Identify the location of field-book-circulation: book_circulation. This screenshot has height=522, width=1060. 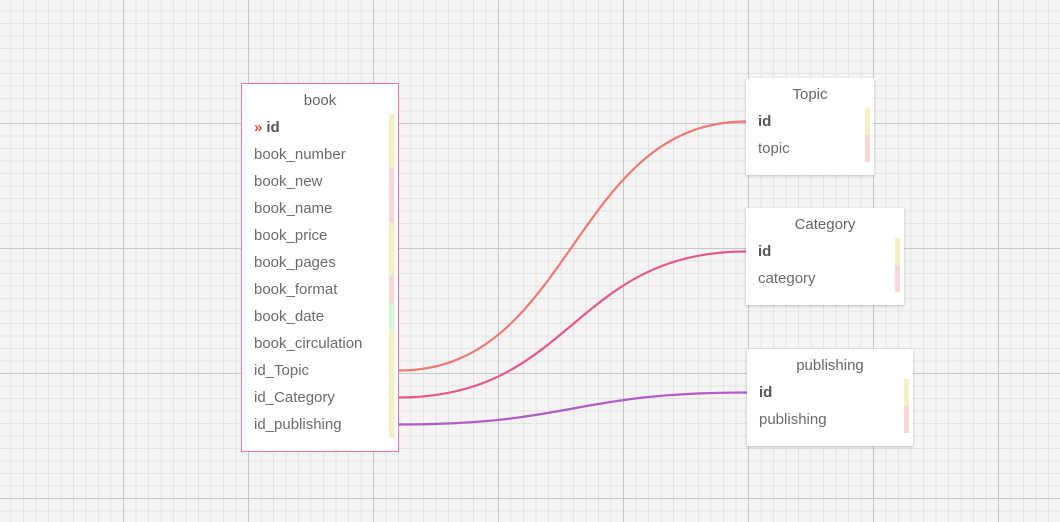
(320, 343).